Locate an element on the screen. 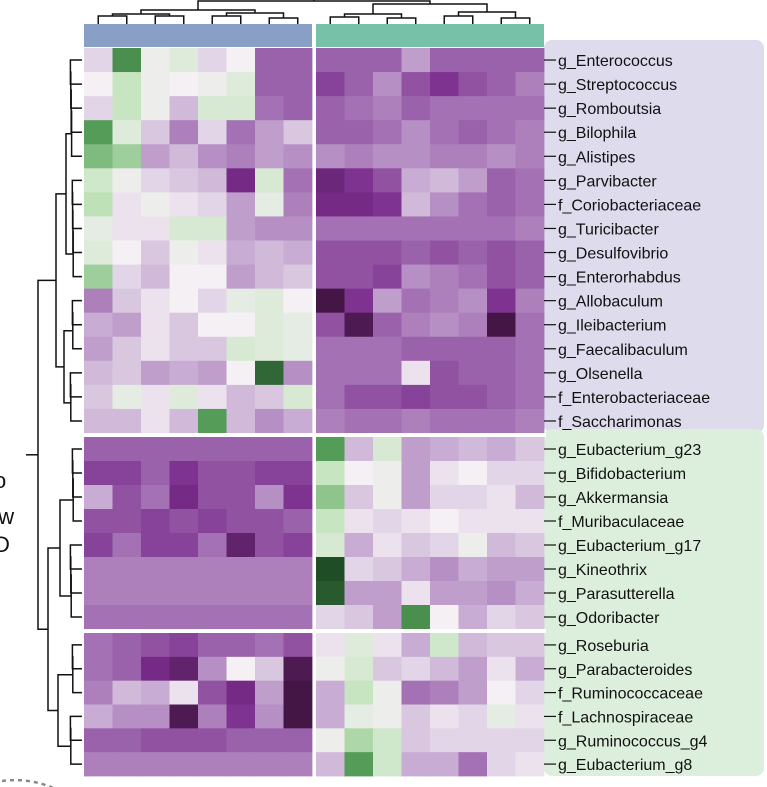 The image size is (767, 787). row-label: g_Olsenella is located at coordinates (600, 374).